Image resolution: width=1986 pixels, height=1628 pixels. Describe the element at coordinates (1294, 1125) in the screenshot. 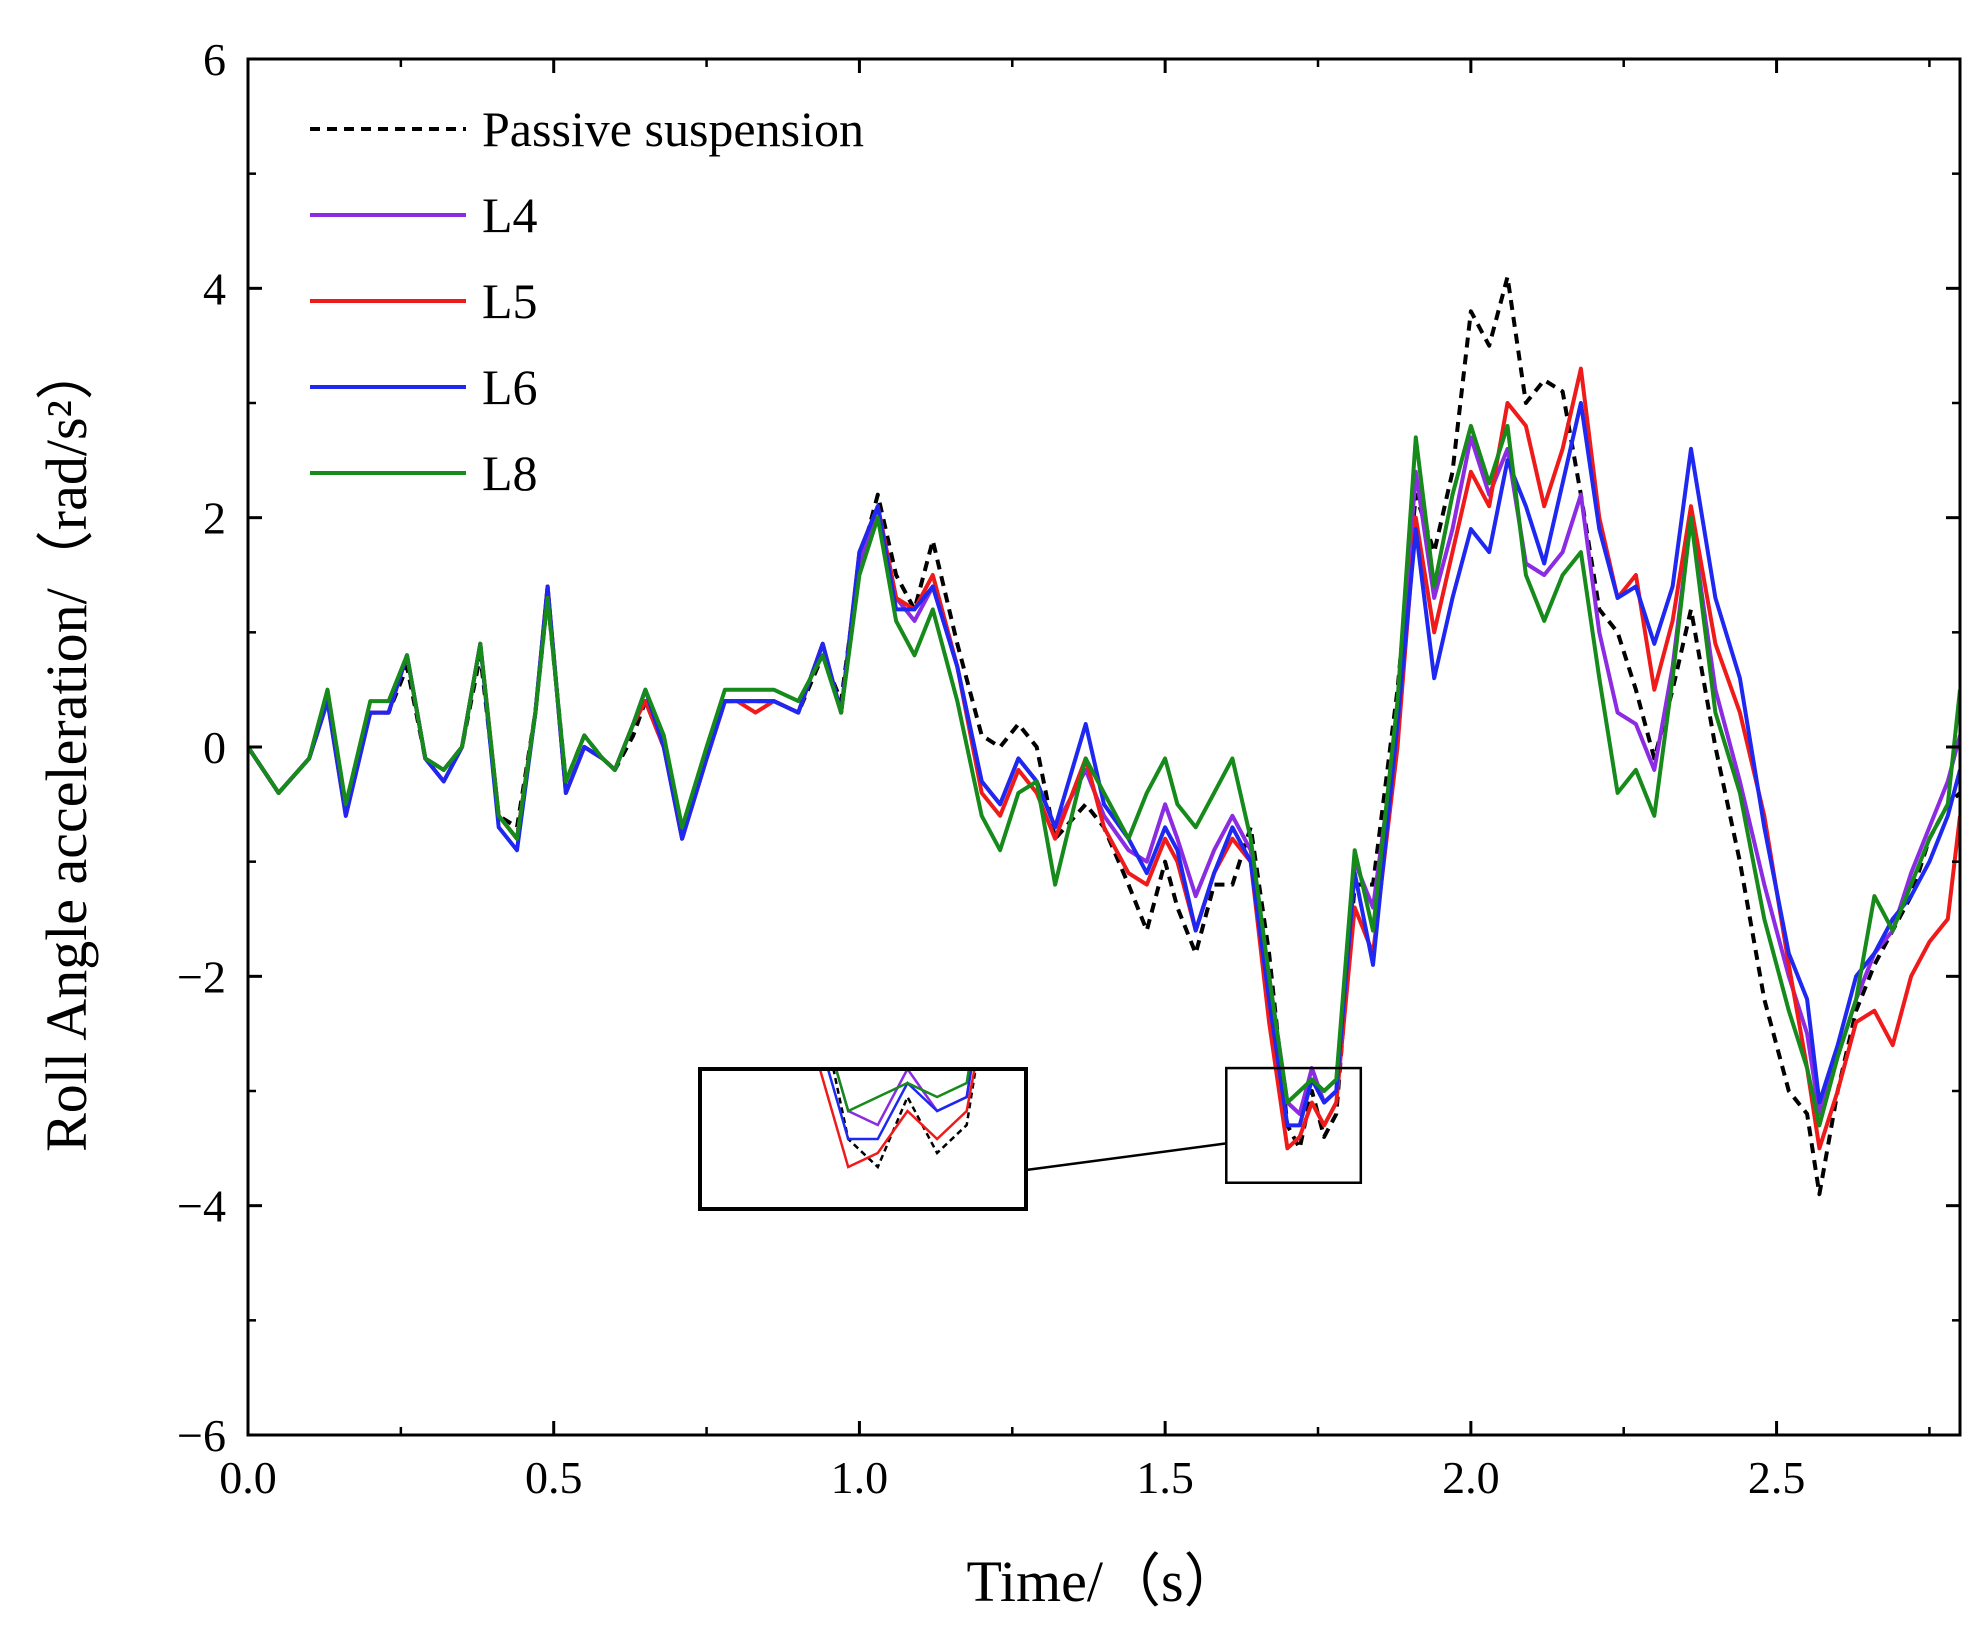

I see `zoom-region-box` at that location.